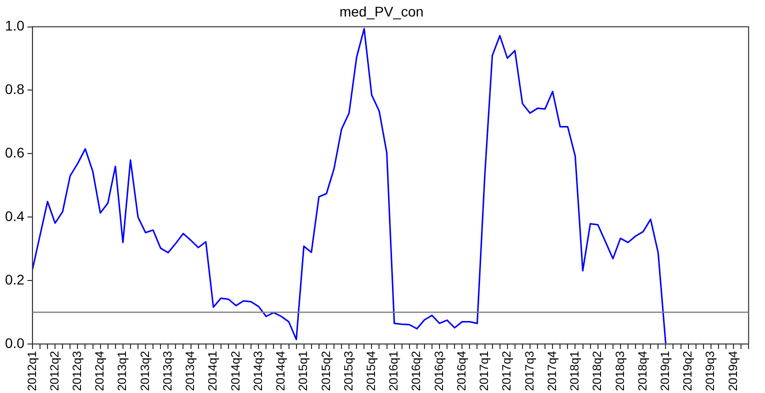 This screenshot has width=765, height=393. Describe the element at coordinates (167, 371) in the screenshot. I see `x-tick-label: 2013q3` at that location.